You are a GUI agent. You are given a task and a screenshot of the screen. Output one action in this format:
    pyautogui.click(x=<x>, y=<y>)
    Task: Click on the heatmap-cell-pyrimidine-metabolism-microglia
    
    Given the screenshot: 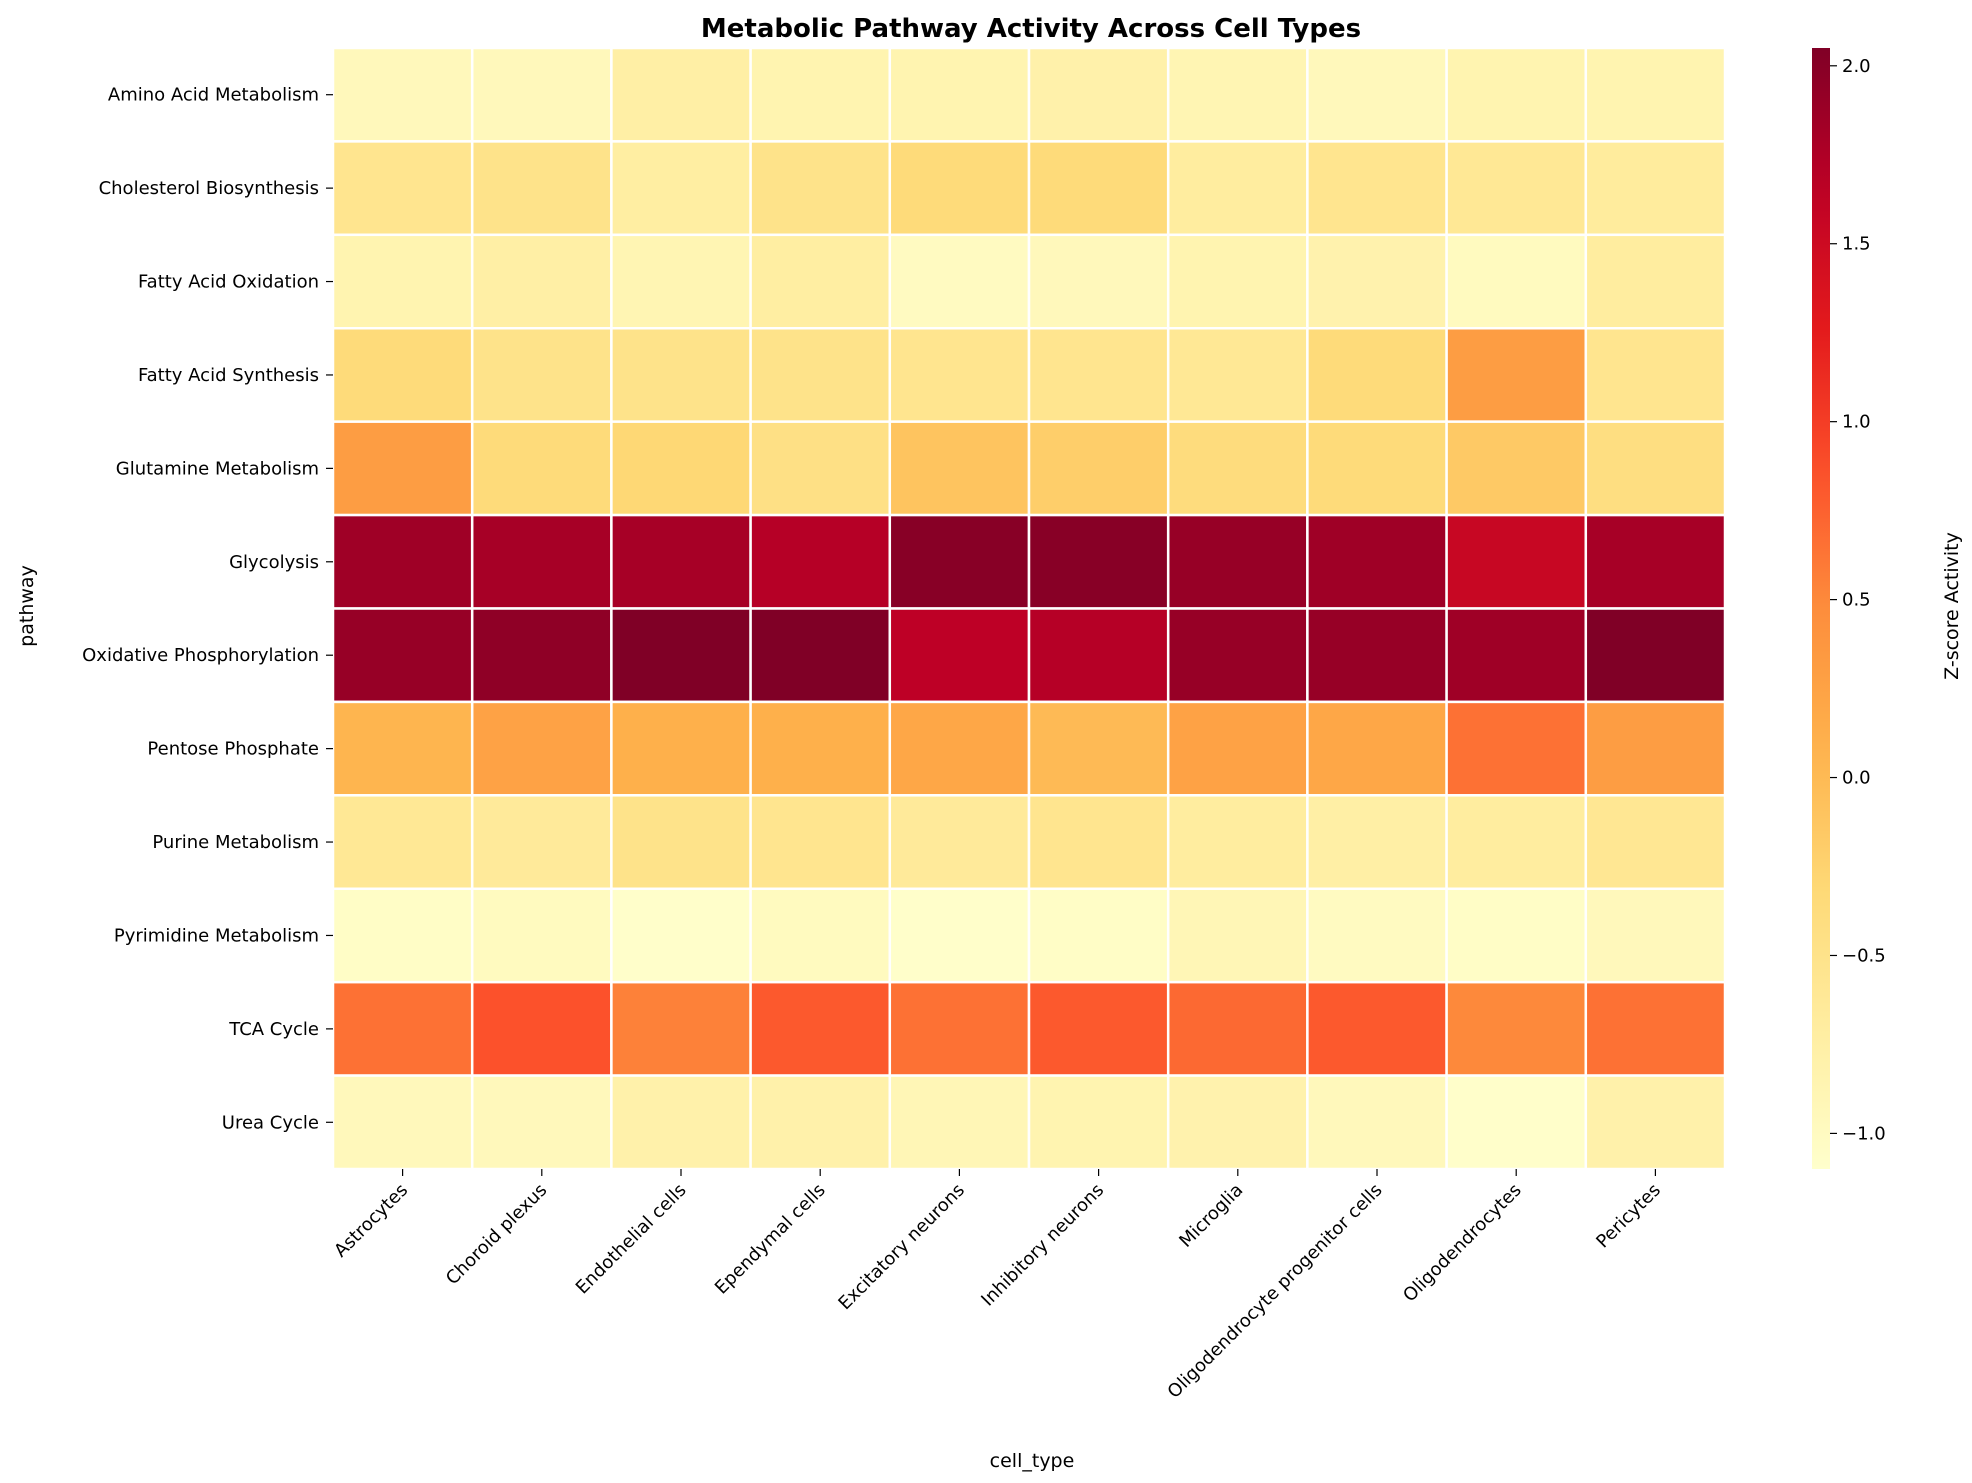 What is the action you would take?
    pyautogui.click(x=1237, y=935)
    